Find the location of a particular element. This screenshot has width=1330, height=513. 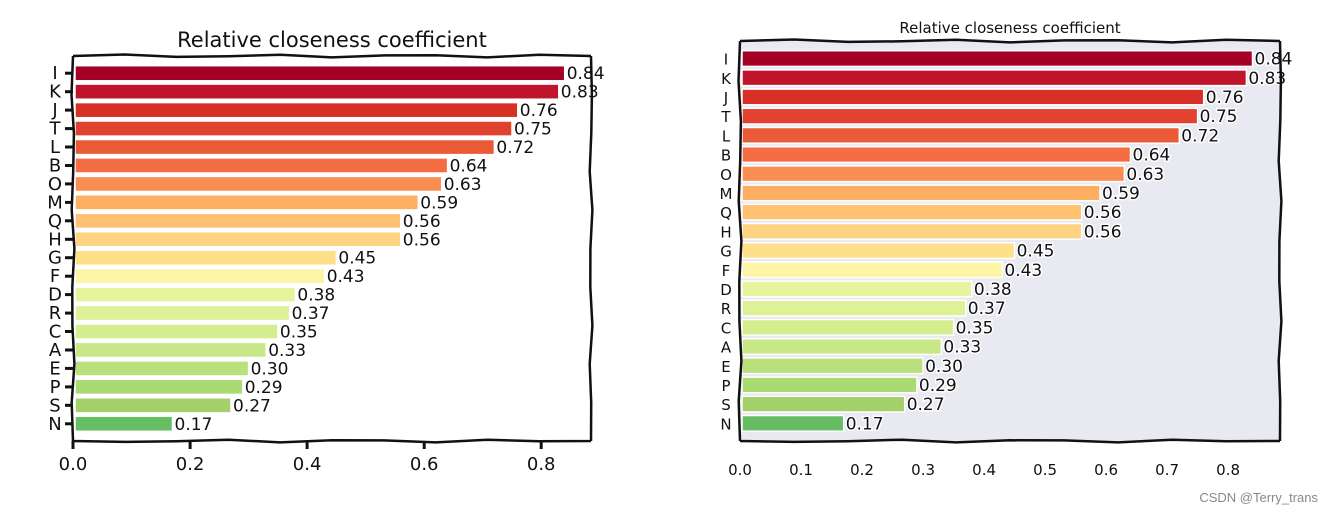

category-label-I: I is located at coordinates (726, 60).